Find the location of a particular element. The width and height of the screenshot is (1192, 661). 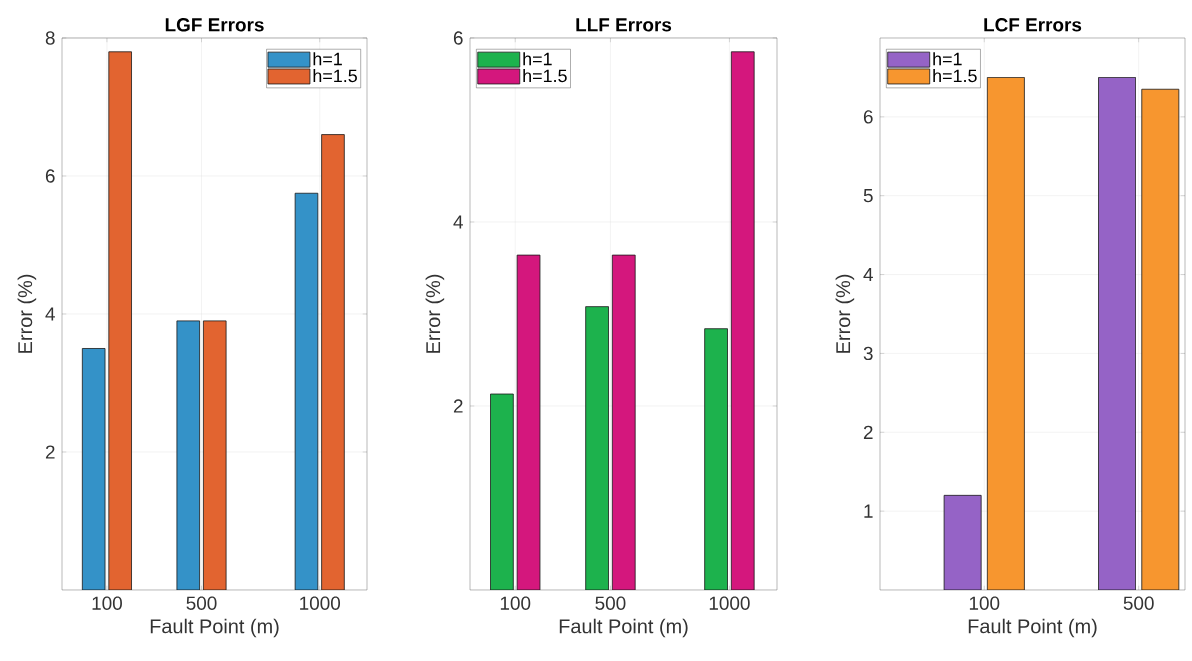

chart-title: LLF Errors is located at coordinates (624, 25).